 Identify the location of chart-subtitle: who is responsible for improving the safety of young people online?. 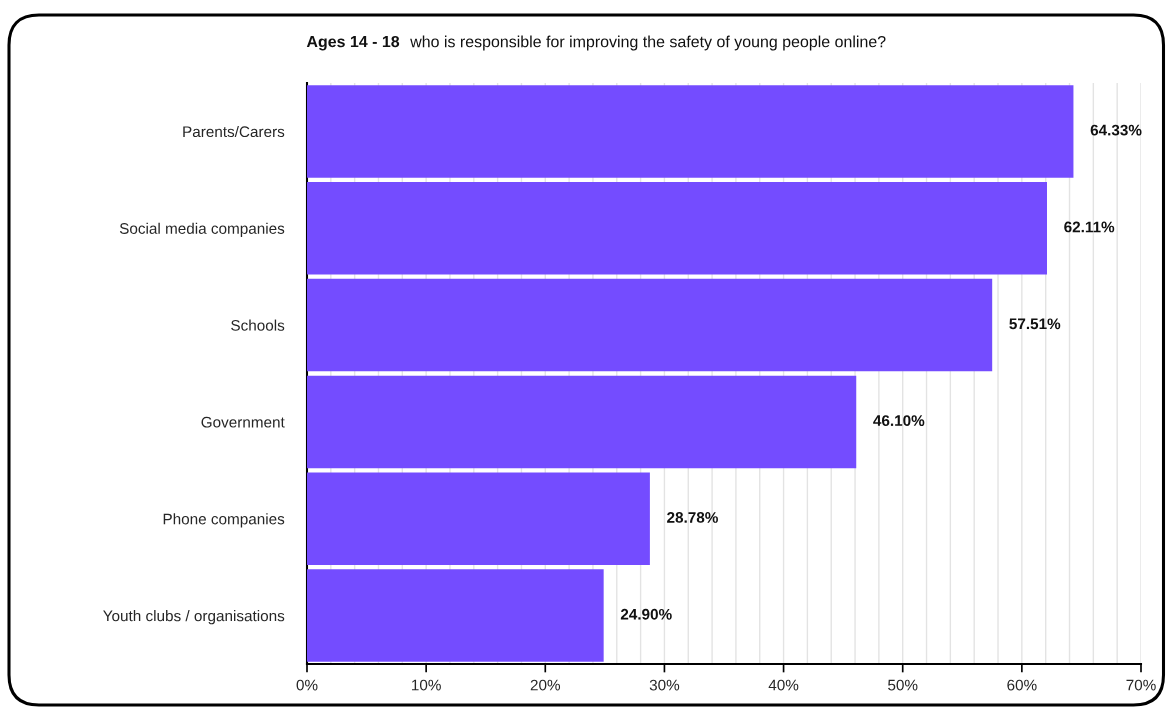
(648, 43).